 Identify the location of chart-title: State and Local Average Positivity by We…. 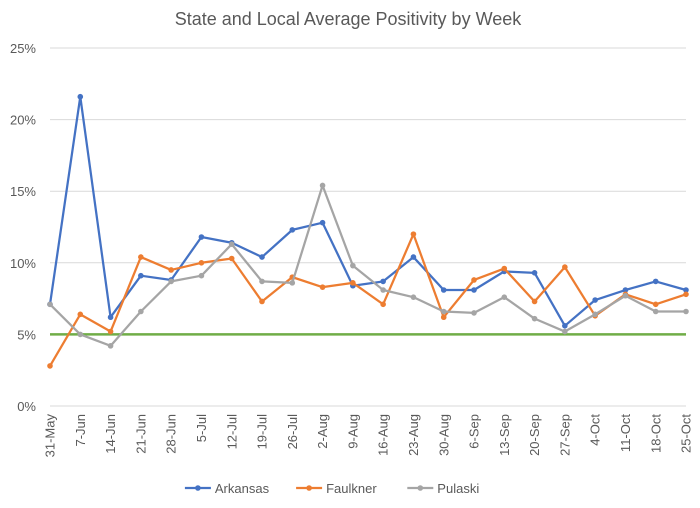
(349, 19).